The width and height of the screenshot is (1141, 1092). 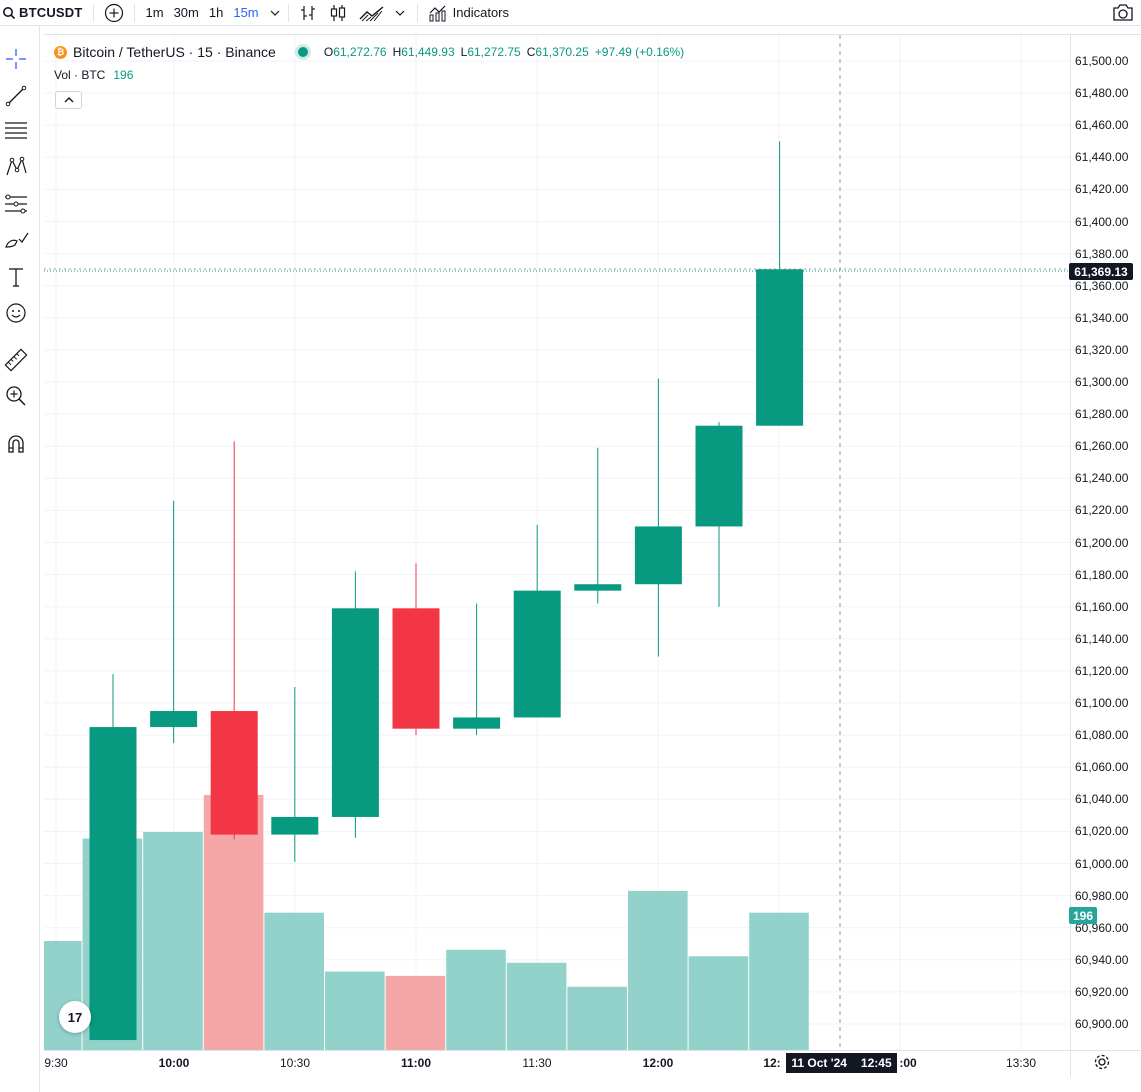 I want to click on candles-icon, so click(x=337, y=12).